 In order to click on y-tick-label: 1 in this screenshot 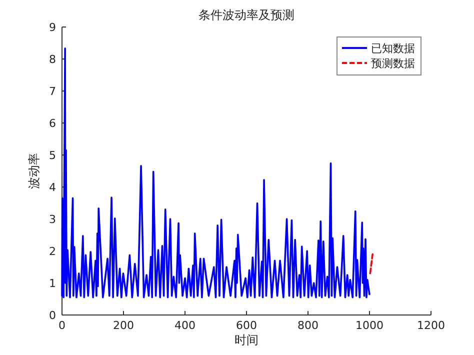, I will do `click(52, 283)`.